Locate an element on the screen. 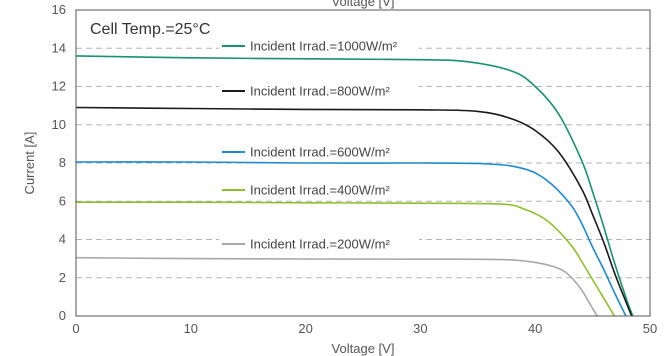  legend-label-3: Incident Irrad.=400W/m² is located at coordinates (320, 190).